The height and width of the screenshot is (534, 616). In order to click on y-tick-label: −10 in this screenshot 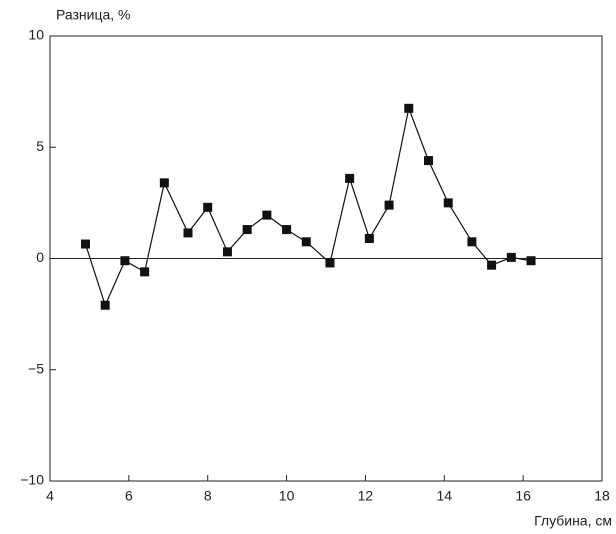, I will do `click(32, 480)`.